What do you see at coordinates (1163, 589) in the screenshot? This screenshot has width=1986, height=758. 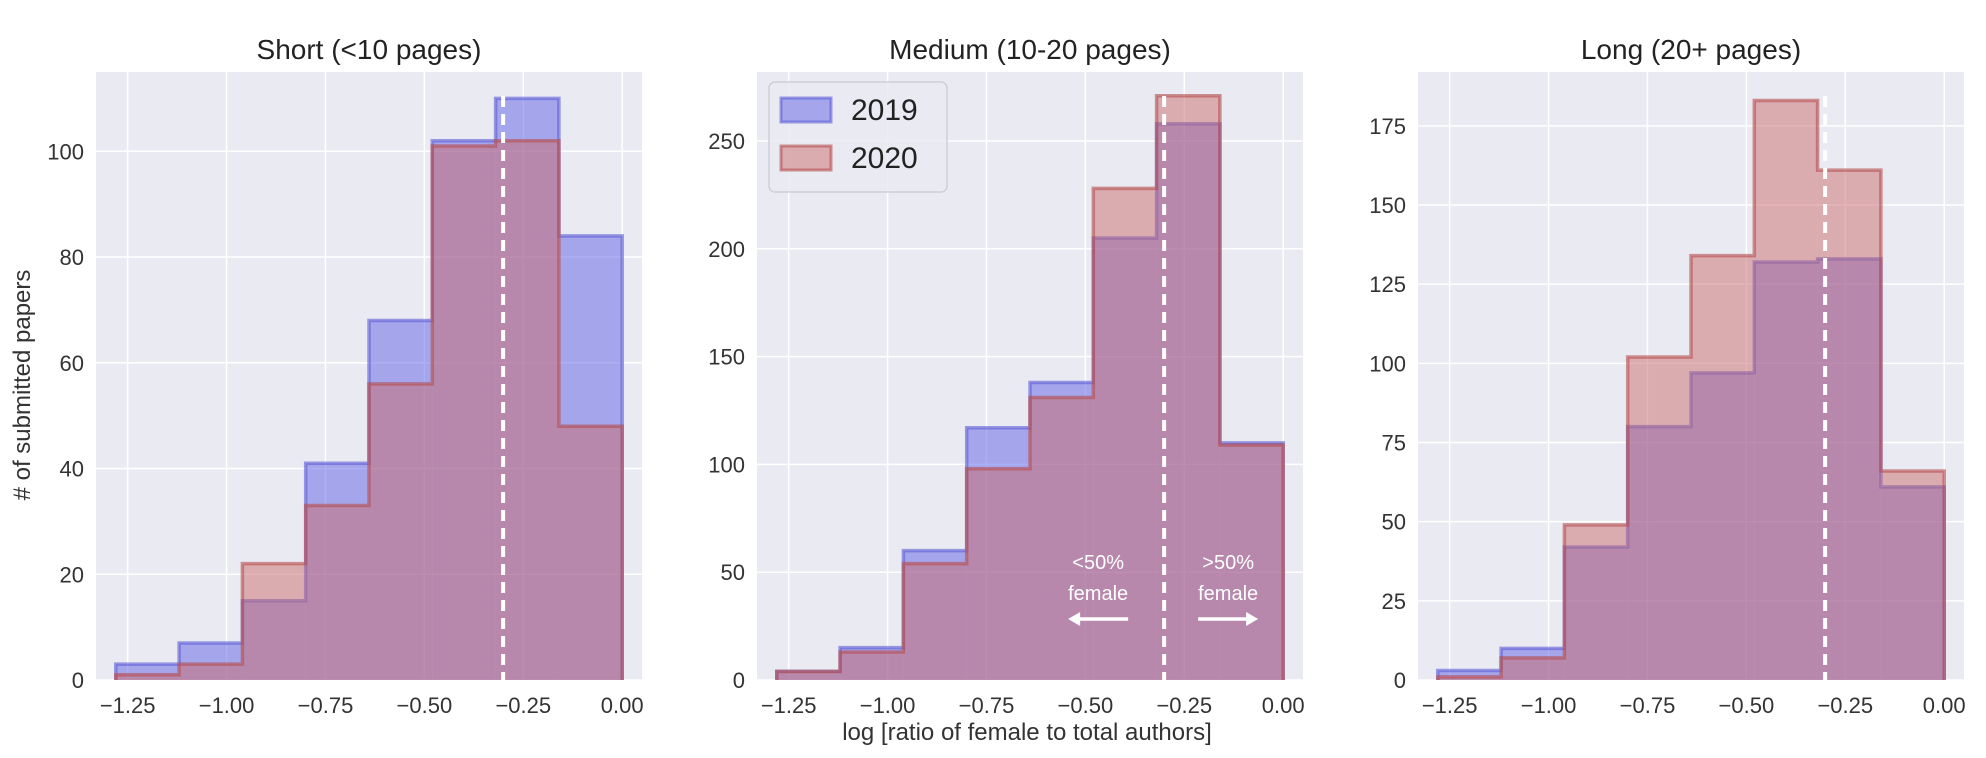 I see `annotations: <50% female >50% female` at bounding box center [1163, 589].